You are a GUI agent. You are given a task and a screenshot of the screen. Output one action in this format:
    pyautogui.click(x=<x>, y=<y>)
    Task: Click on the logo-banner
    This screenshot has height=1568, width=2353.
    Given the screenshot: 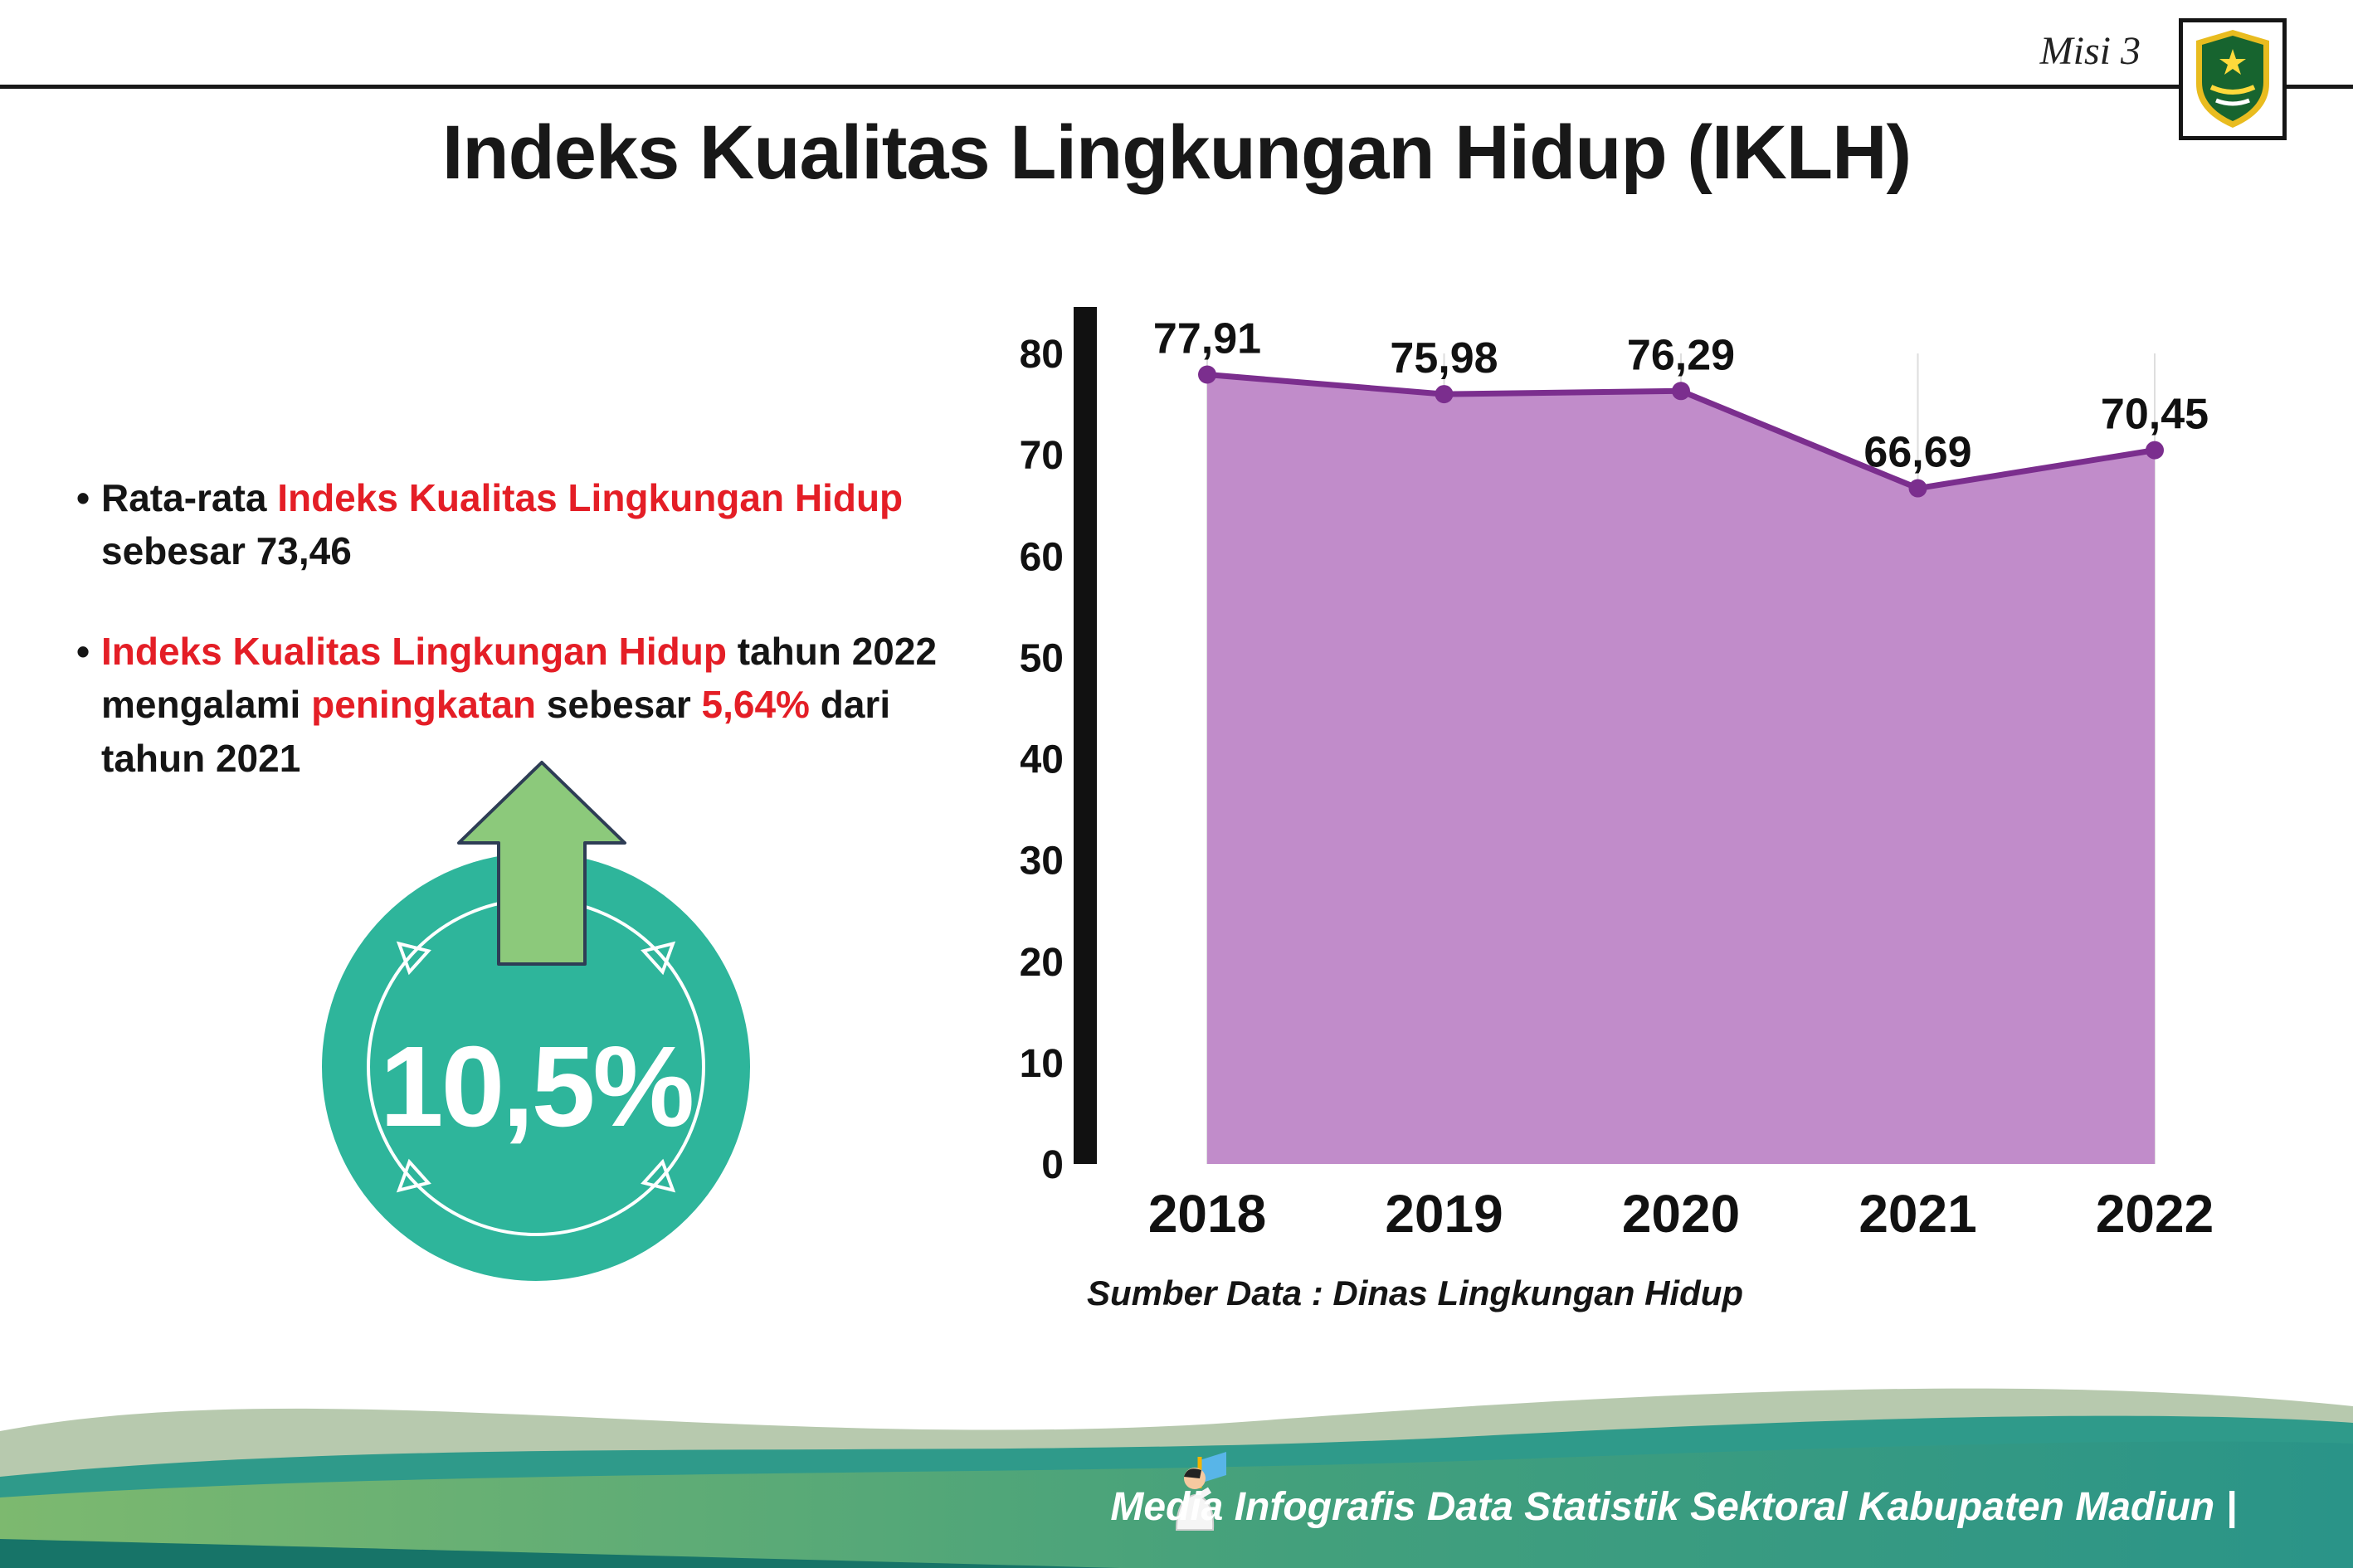 What is the action you would take?
    pyautogui.click(x=2232, y=102)
    